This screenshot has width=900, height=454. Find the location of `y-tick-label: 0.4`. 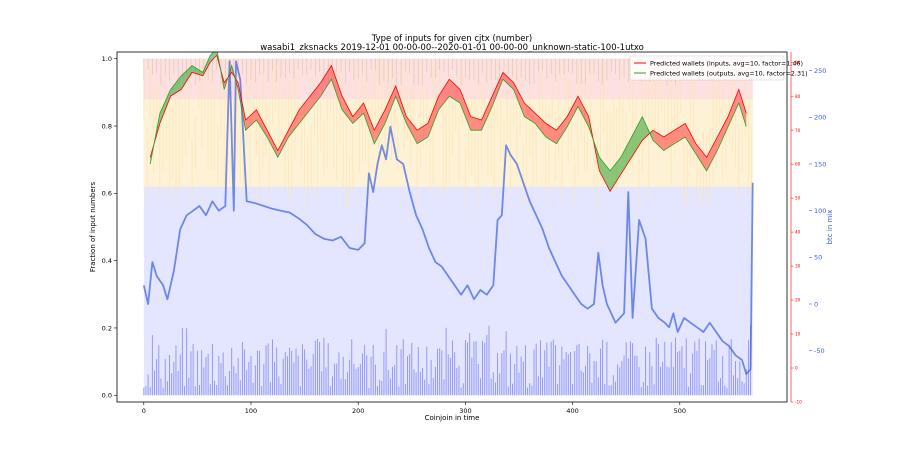

y-tick-label: 0.4 is located at coordinates (107, 261).